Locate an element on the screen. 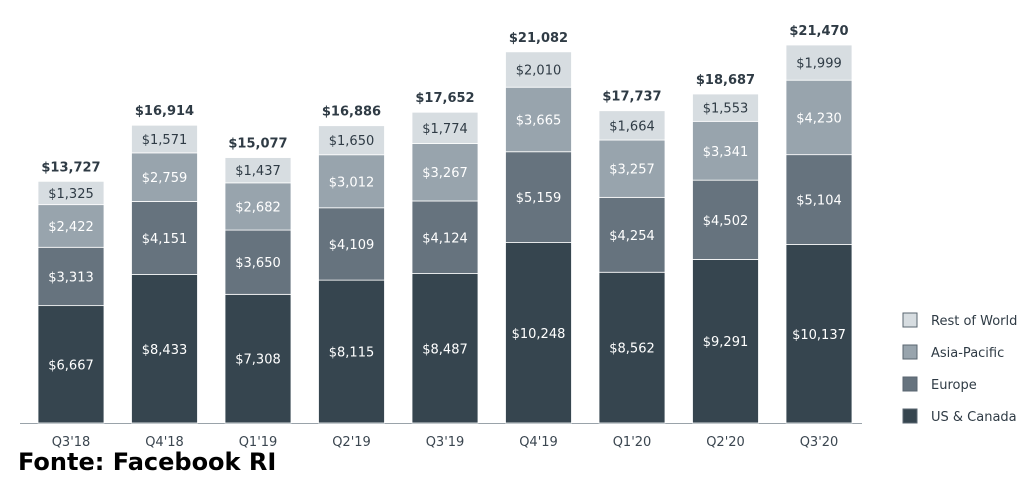  segment-value-label: $10,137 is located at coordinates (819, 335).